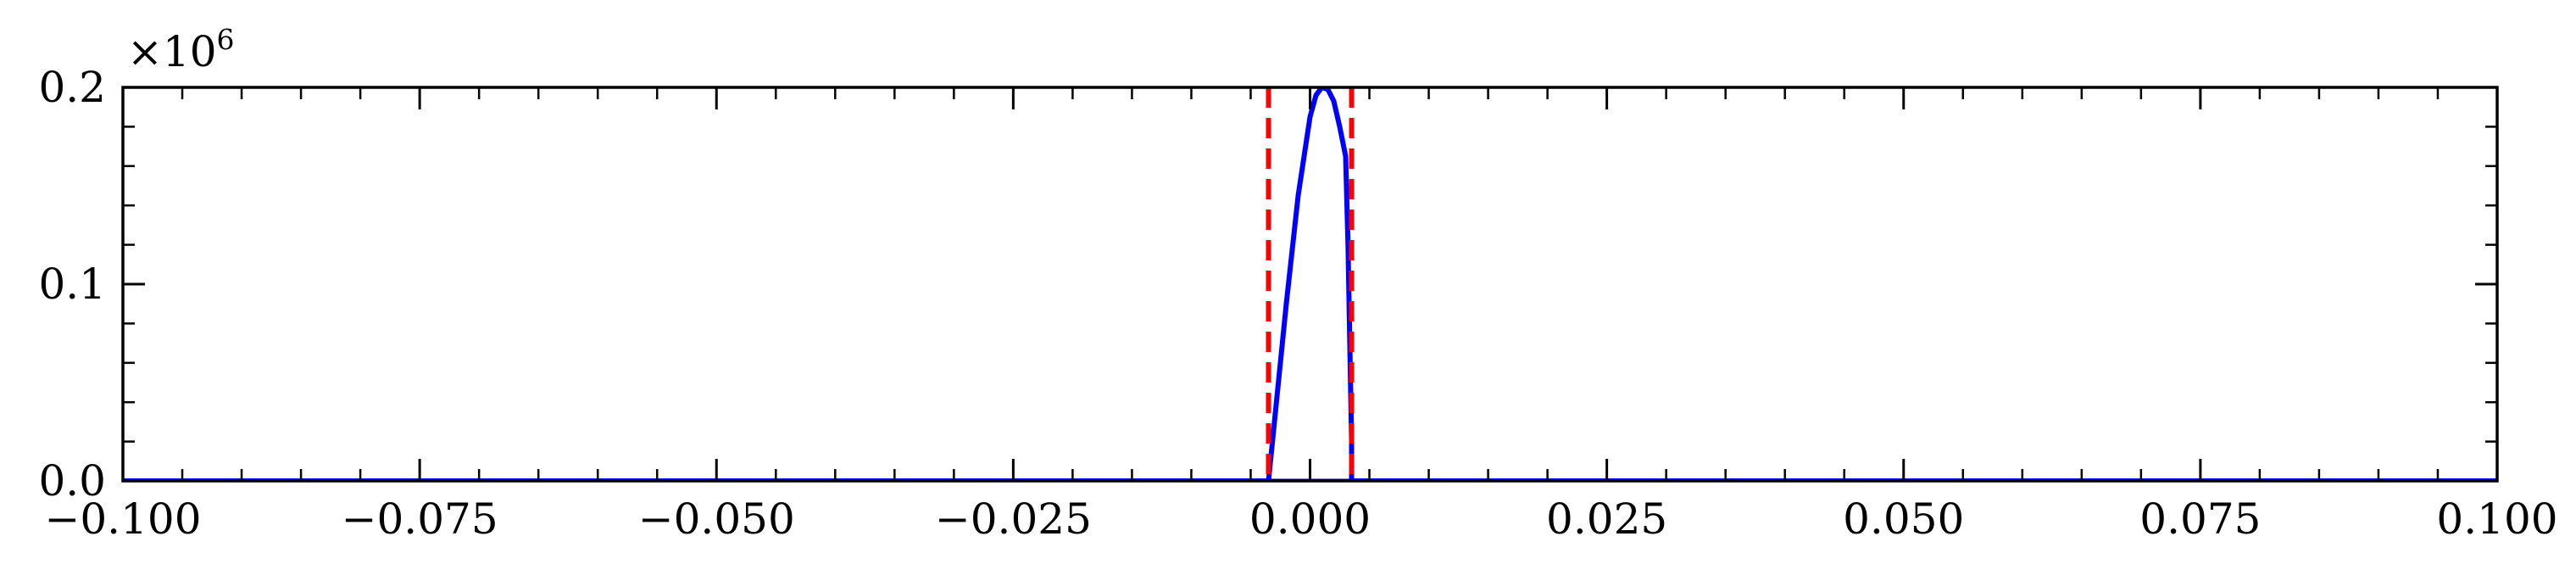 The width and height of the screenshot is (2576, 581). Describe the element at coordinates (72, 284) in the screenshot. I see `y-tick-label: 0.1` at that location.